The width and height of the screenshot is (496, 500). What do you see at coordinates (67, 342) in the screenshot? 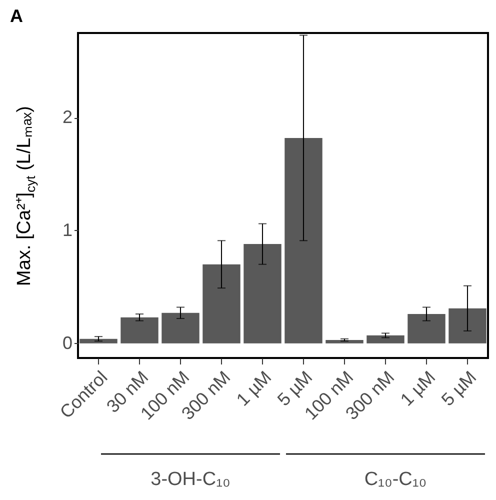
I see `y-tick-label: 0` at bounding box center [67, 342].